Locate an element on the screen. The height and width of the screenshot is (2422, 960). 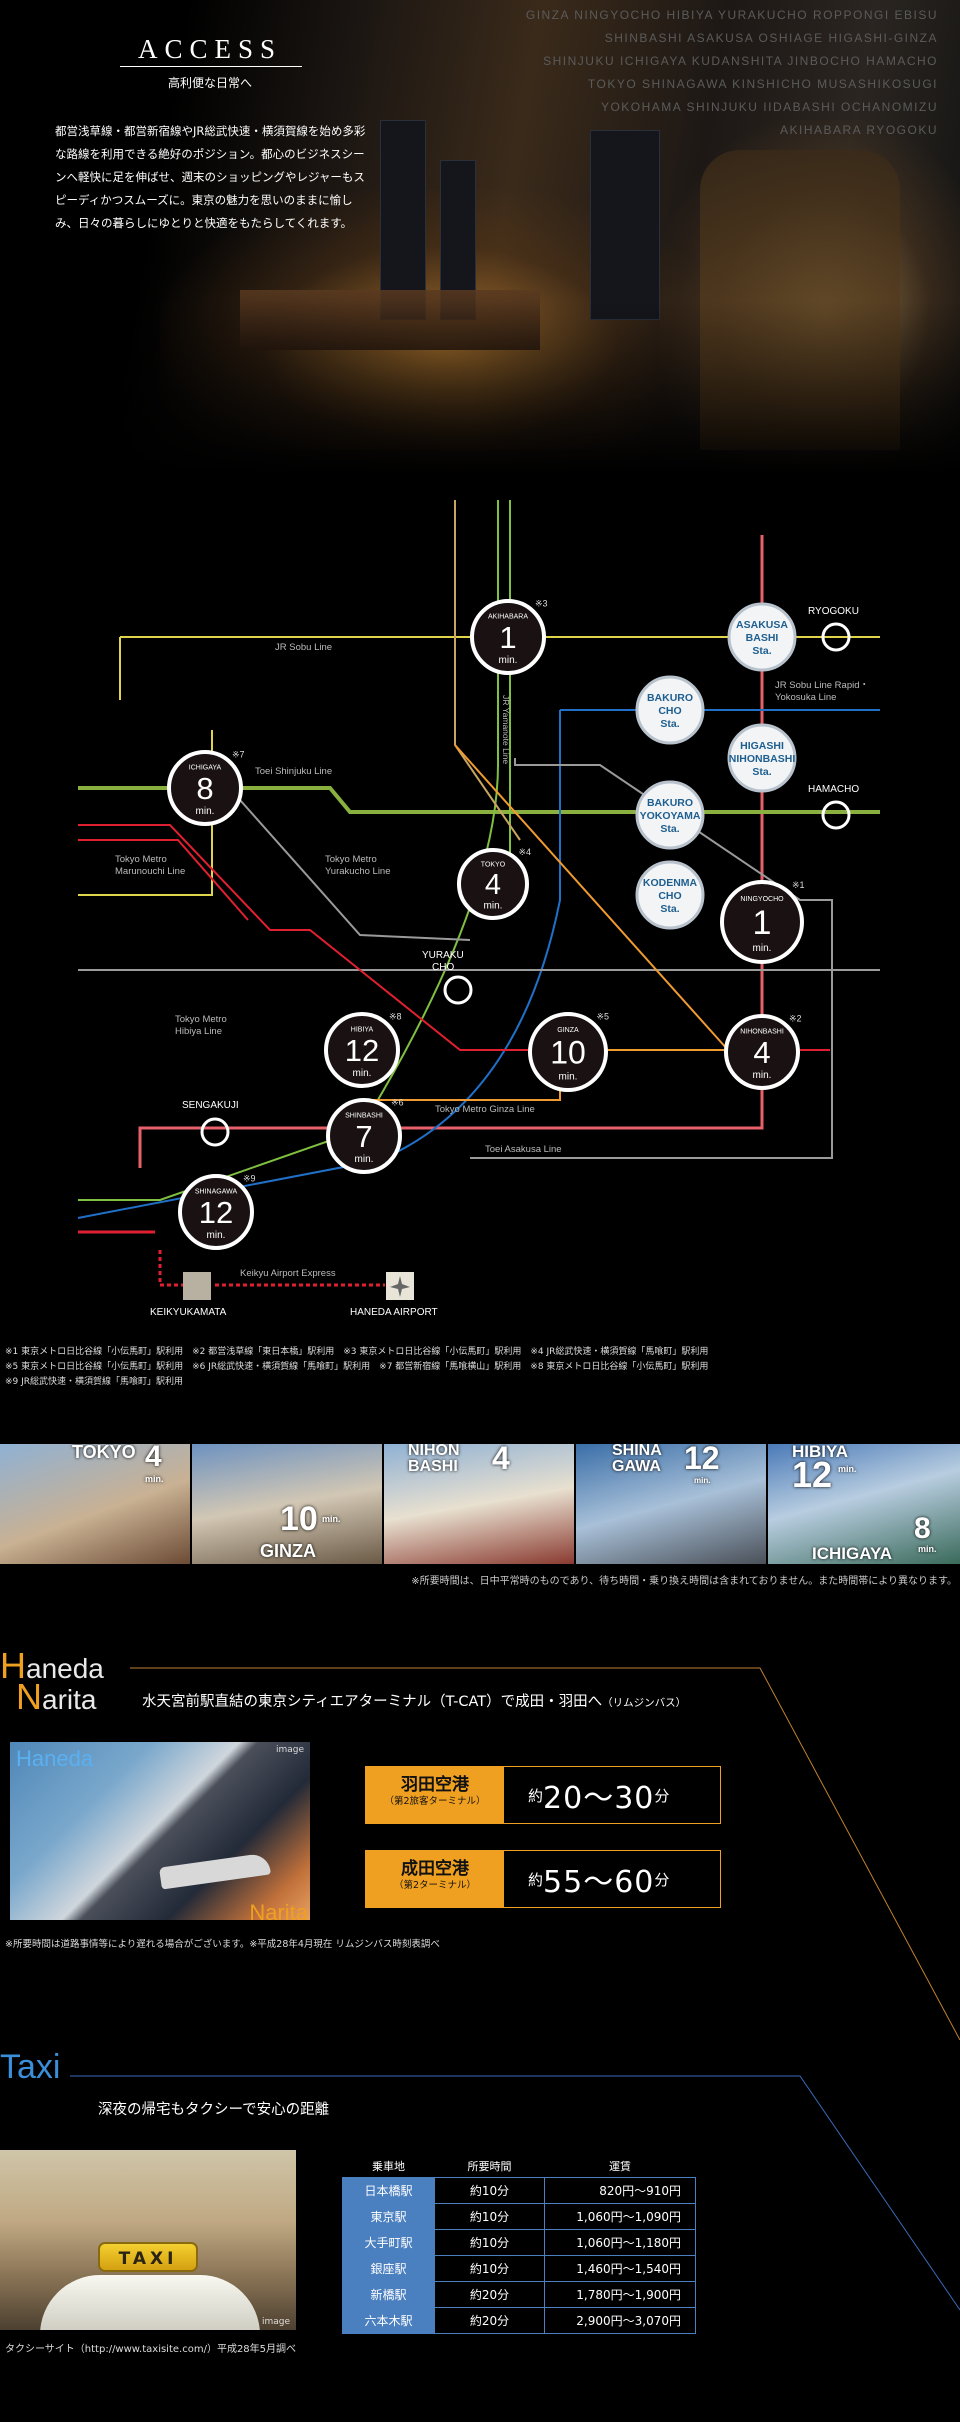
airport-photo: image Haneda Narita is located at coordinates (160, 1831).